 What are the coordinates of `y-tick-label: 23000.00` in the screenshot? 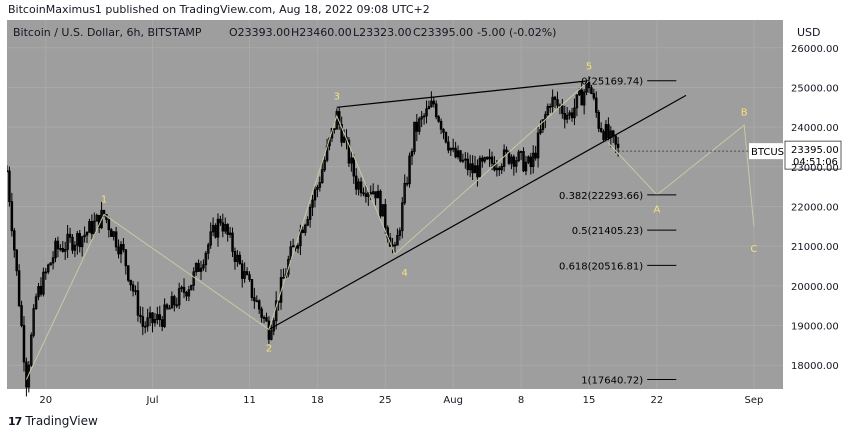 It's located at (815, 168).